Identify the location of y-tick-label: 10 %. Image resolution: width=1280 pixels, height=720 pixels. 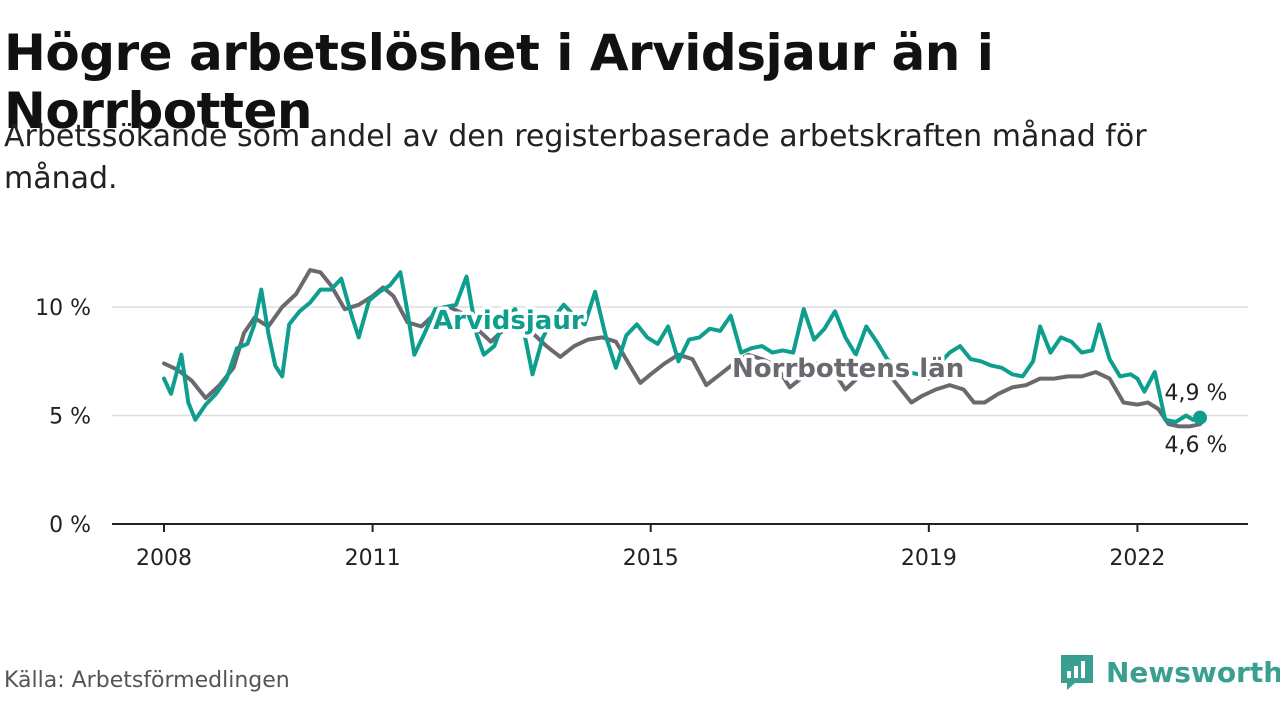
(63, 308).